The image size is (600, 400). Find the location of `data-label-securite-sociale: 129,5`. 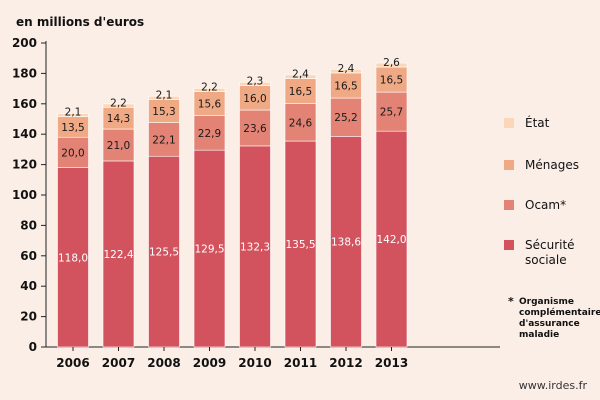

data-label-securite-sociale: 129,5 is located at coordinates (209, 250).